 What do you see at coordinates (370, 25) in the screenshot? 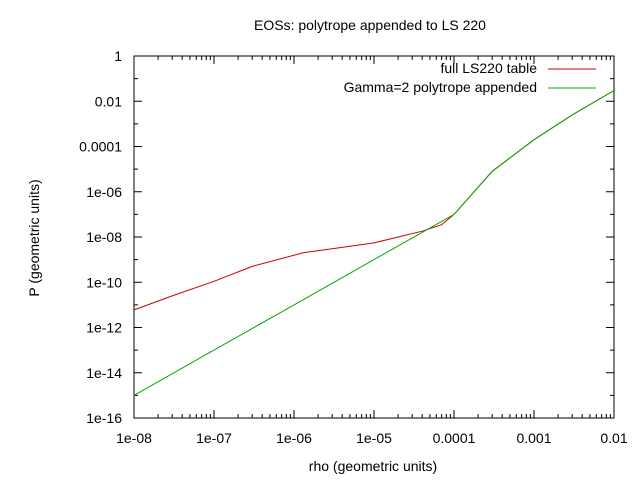
I see `chart-title: EOSs: polytrope appended to LS 220` at bounding box center [370, 25].